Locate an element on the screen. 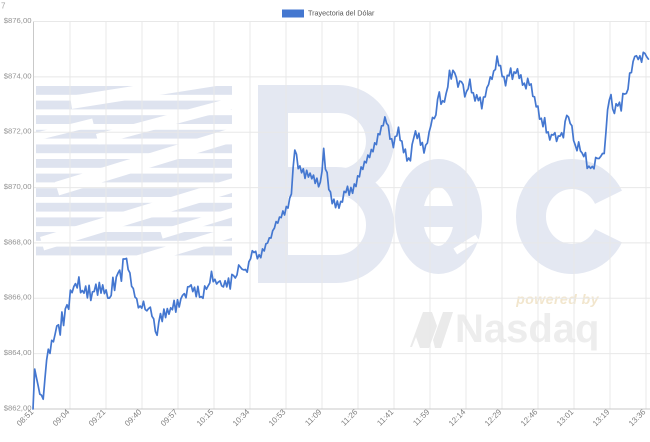 This screenshot has height=442, width=650. svg-text: $866,00 is located at coordinates (18, 297).